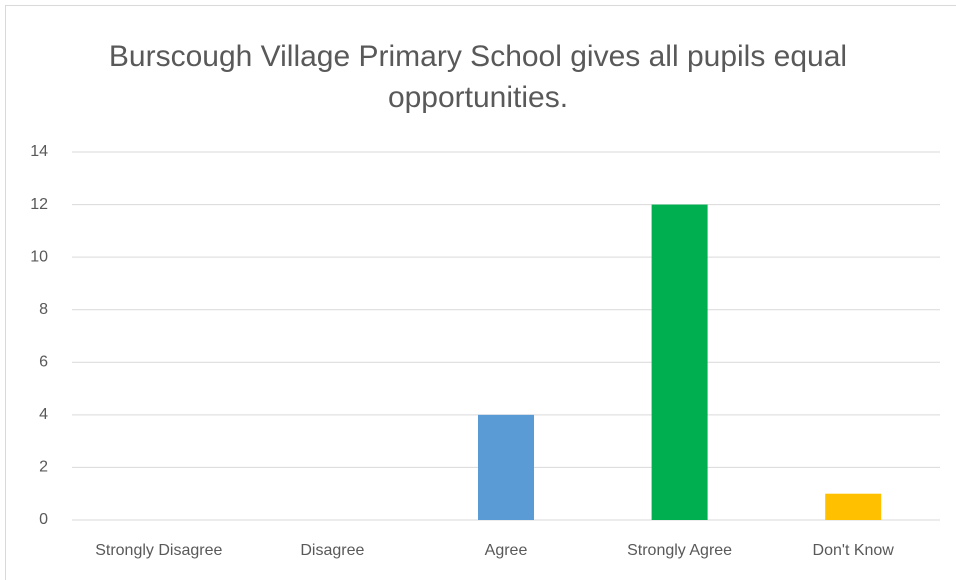  What do you see at coordinates (39, 151) in the screenshot?
I see `y-tick-label: 14` at bounding box center [39, 151].